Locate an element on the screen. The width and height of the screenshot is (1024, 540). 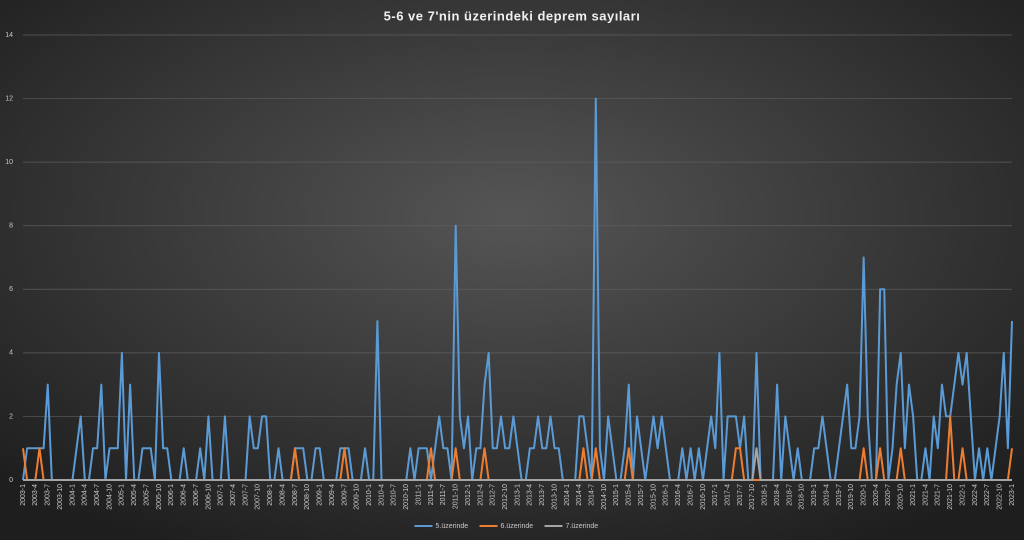
x-tick-label: 2013-4 is located at coordinates (530, 495).